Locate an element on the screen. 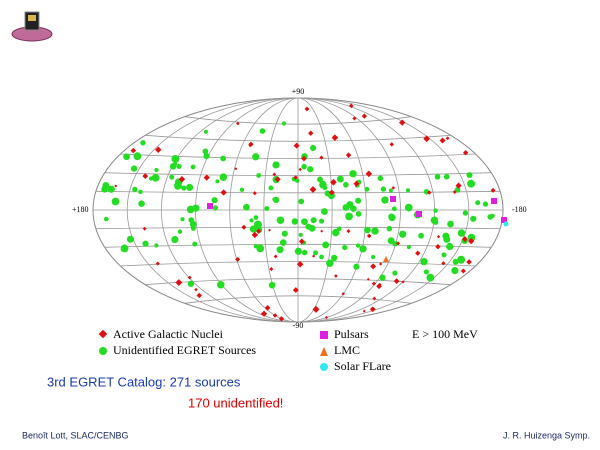 This screenshot has height=450, width=600. legend-solar: Solar FLare is located at coordinates (362, 366).